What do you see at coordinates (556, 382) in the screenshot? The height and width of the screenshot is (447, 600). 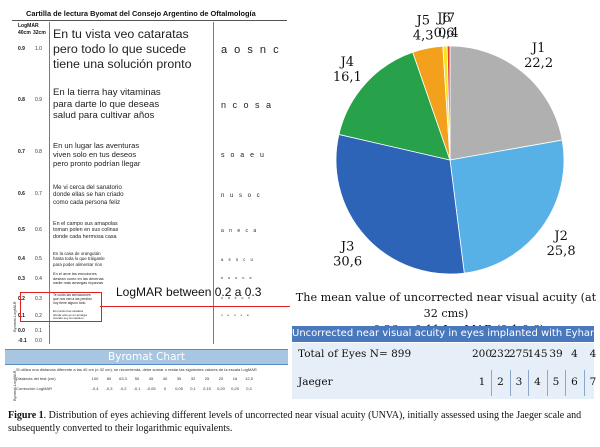 I see `table-cell-jaeger: 5` at bounding box center [556, 382].